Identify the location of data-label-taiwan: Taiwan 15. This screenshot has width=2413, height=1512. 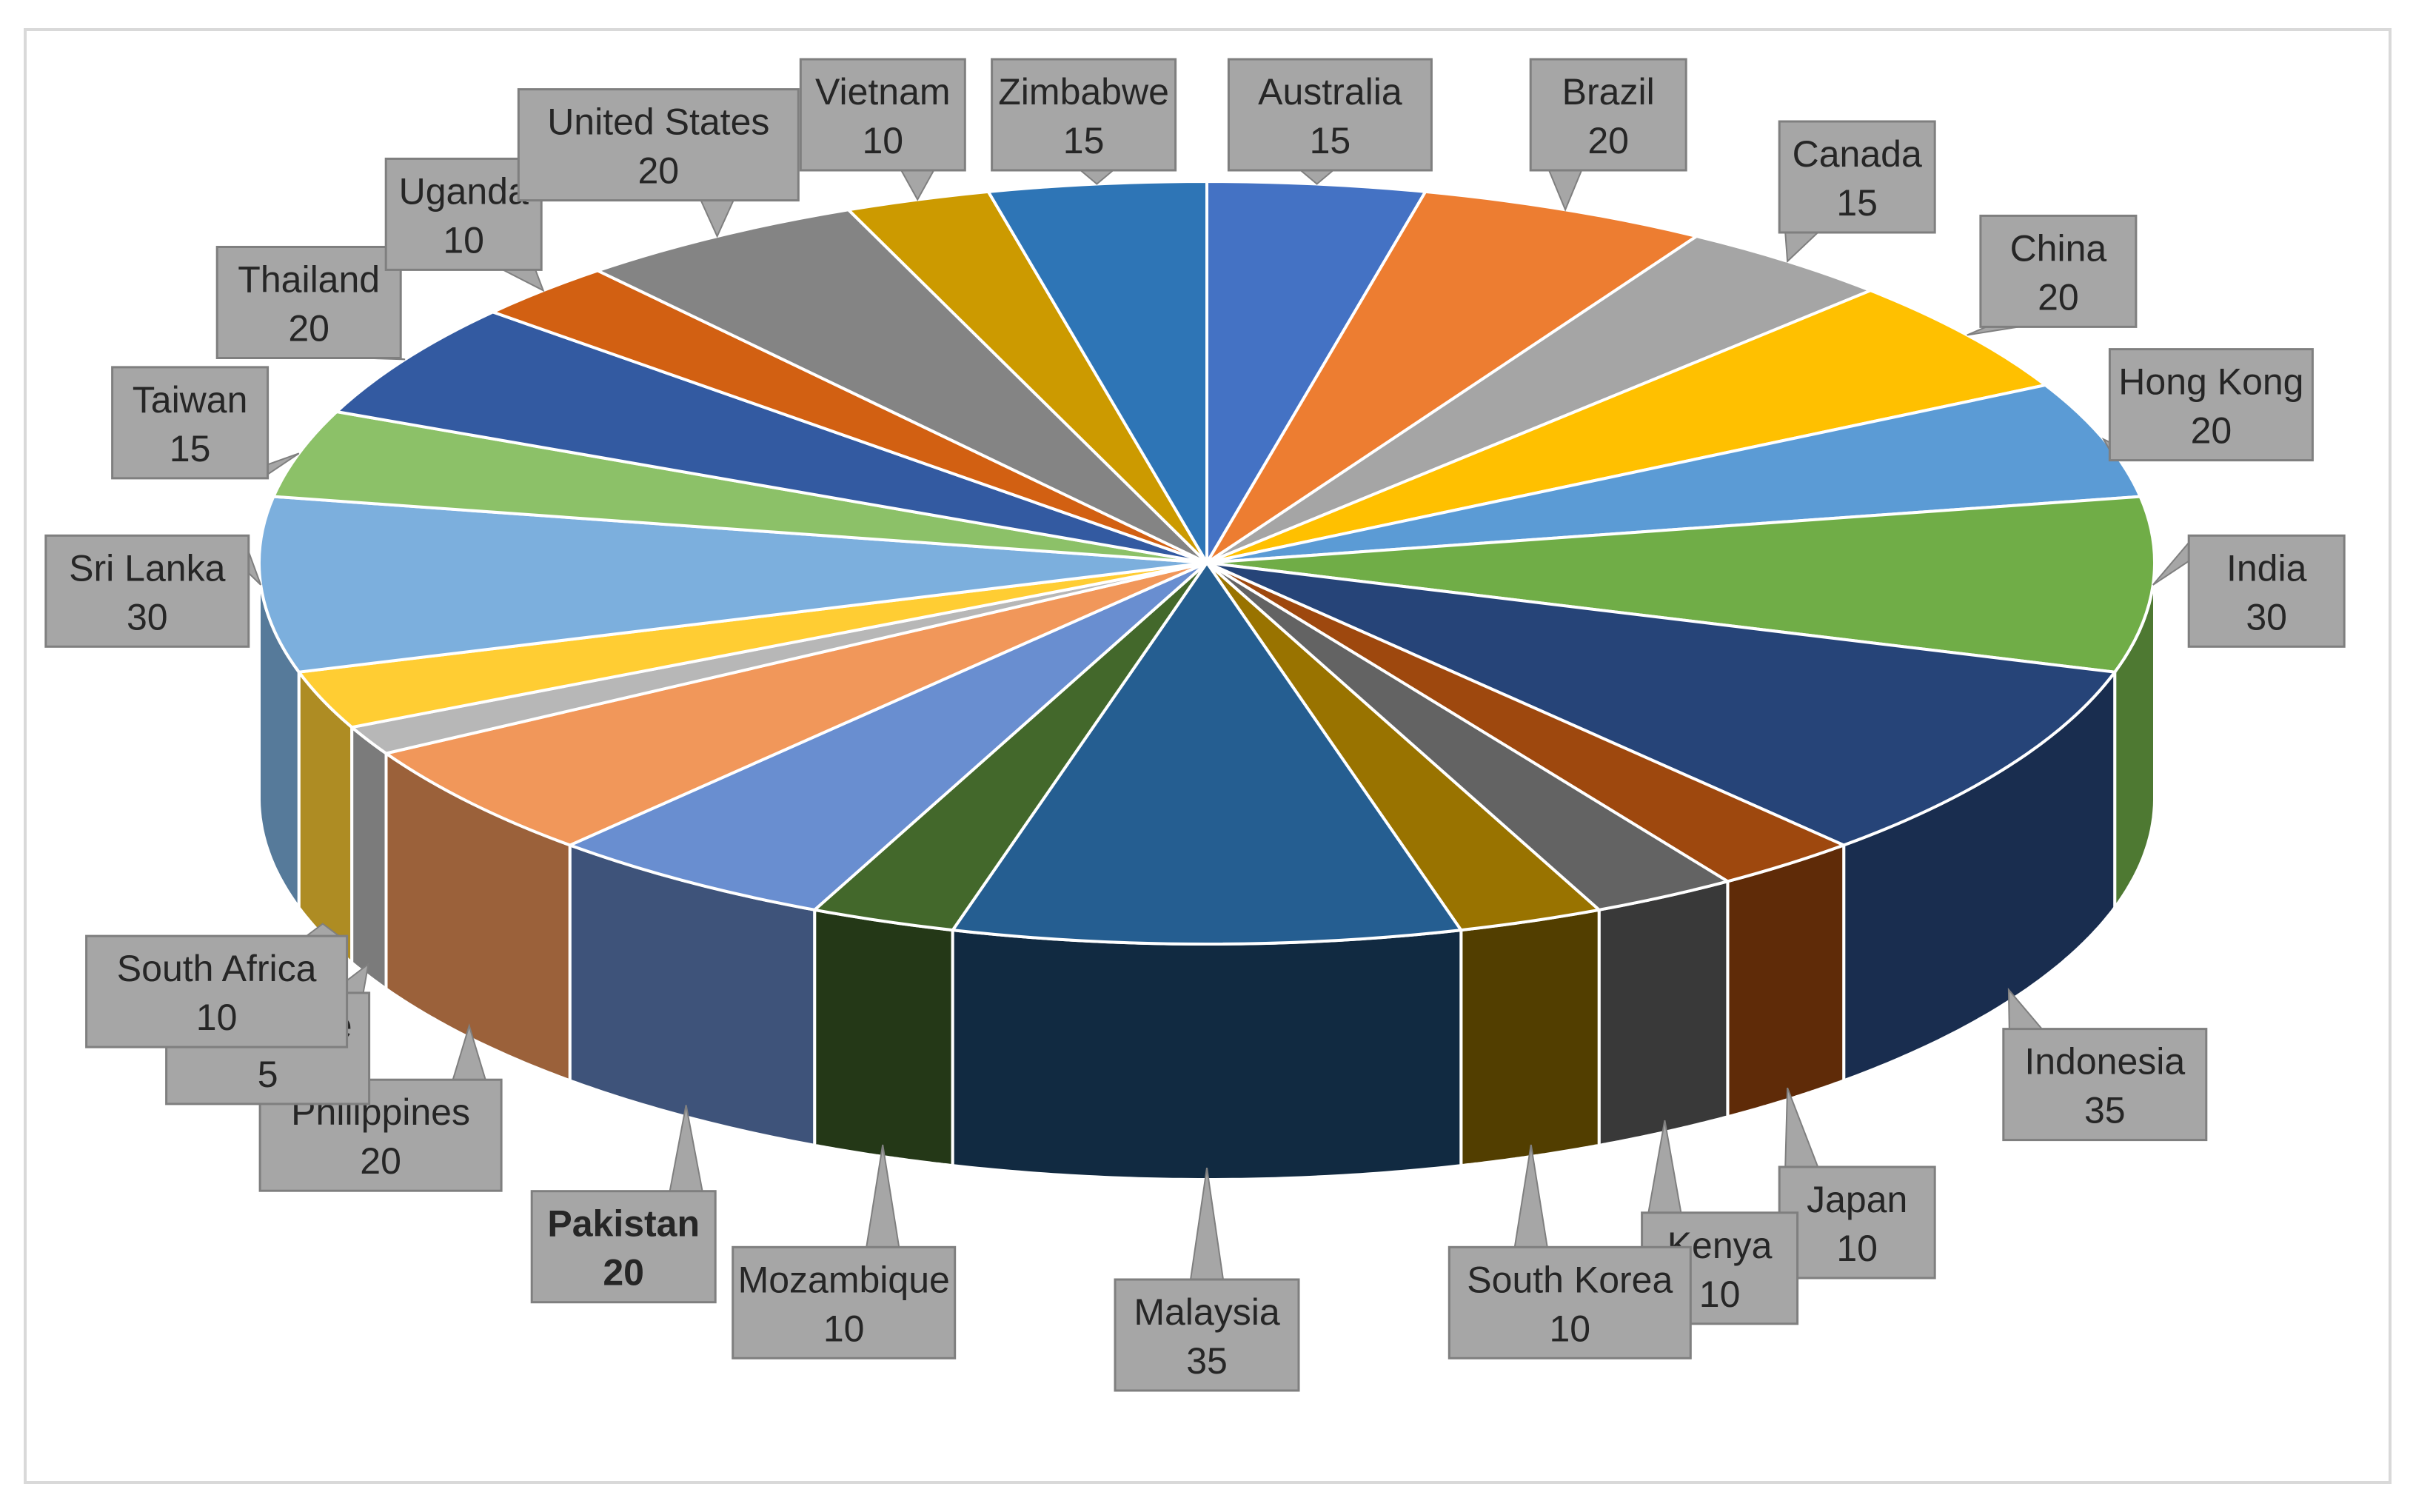
(190, 423).